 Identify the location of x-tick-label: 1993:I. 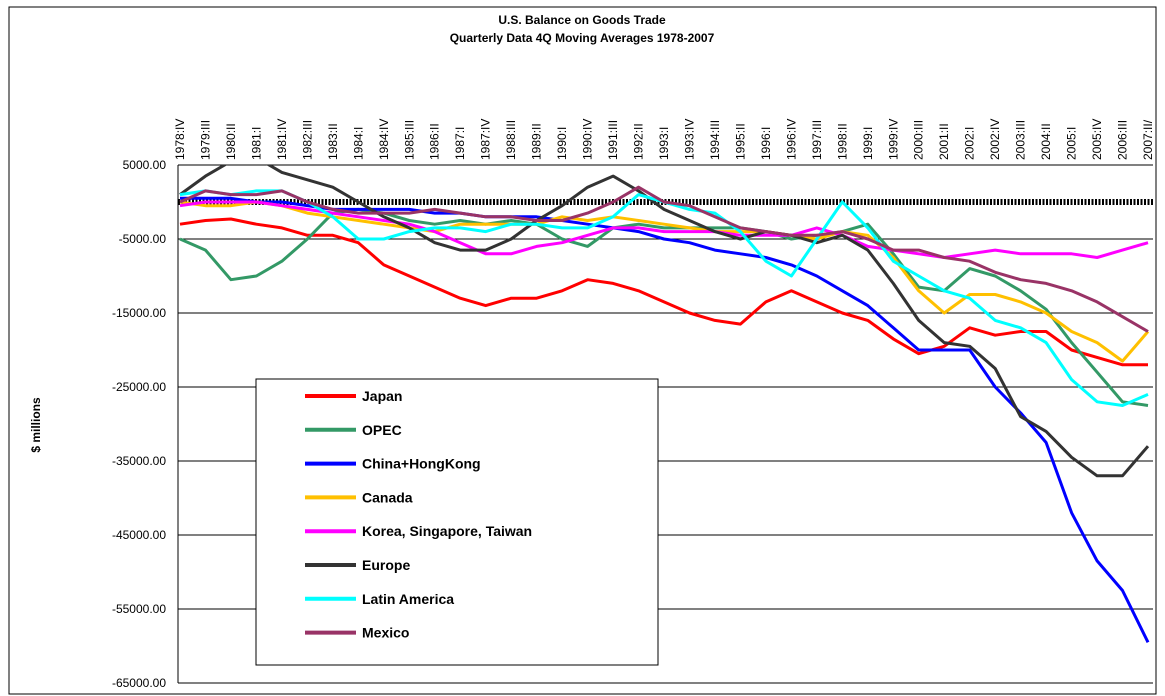
(664, 143).